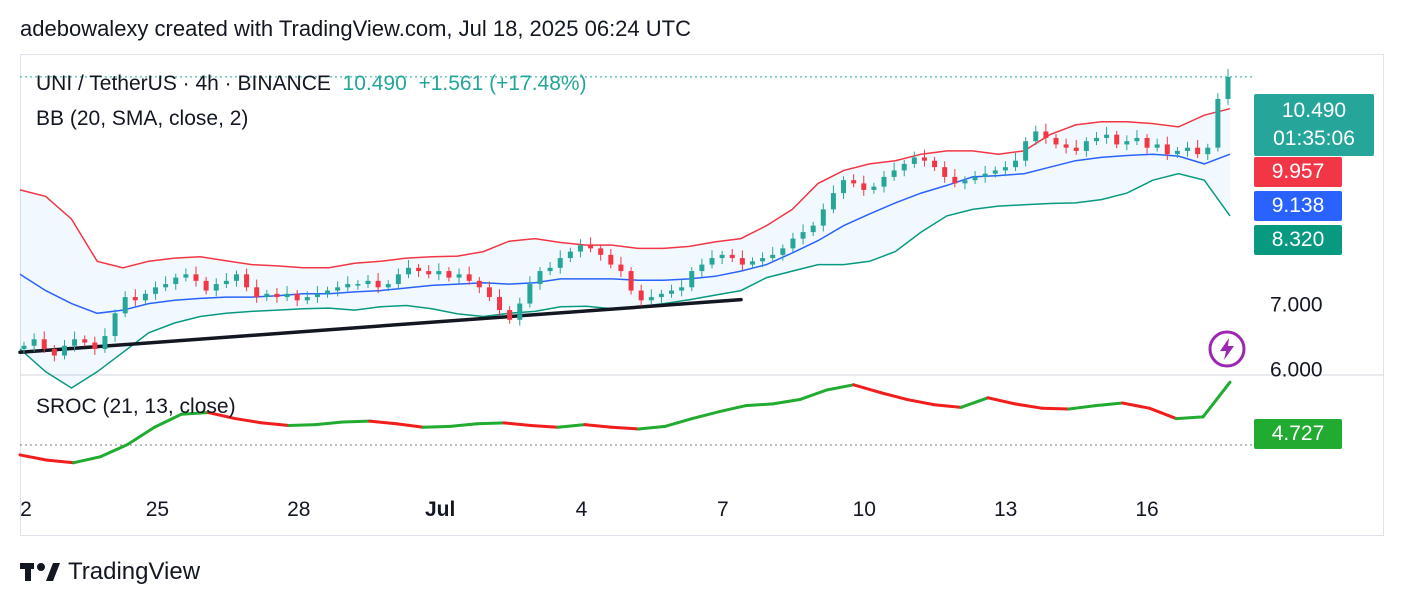 This screenshot has width=1404, height=606. I want to click on legend-sroc: SROC (21, 13, close), so click(136, 406).